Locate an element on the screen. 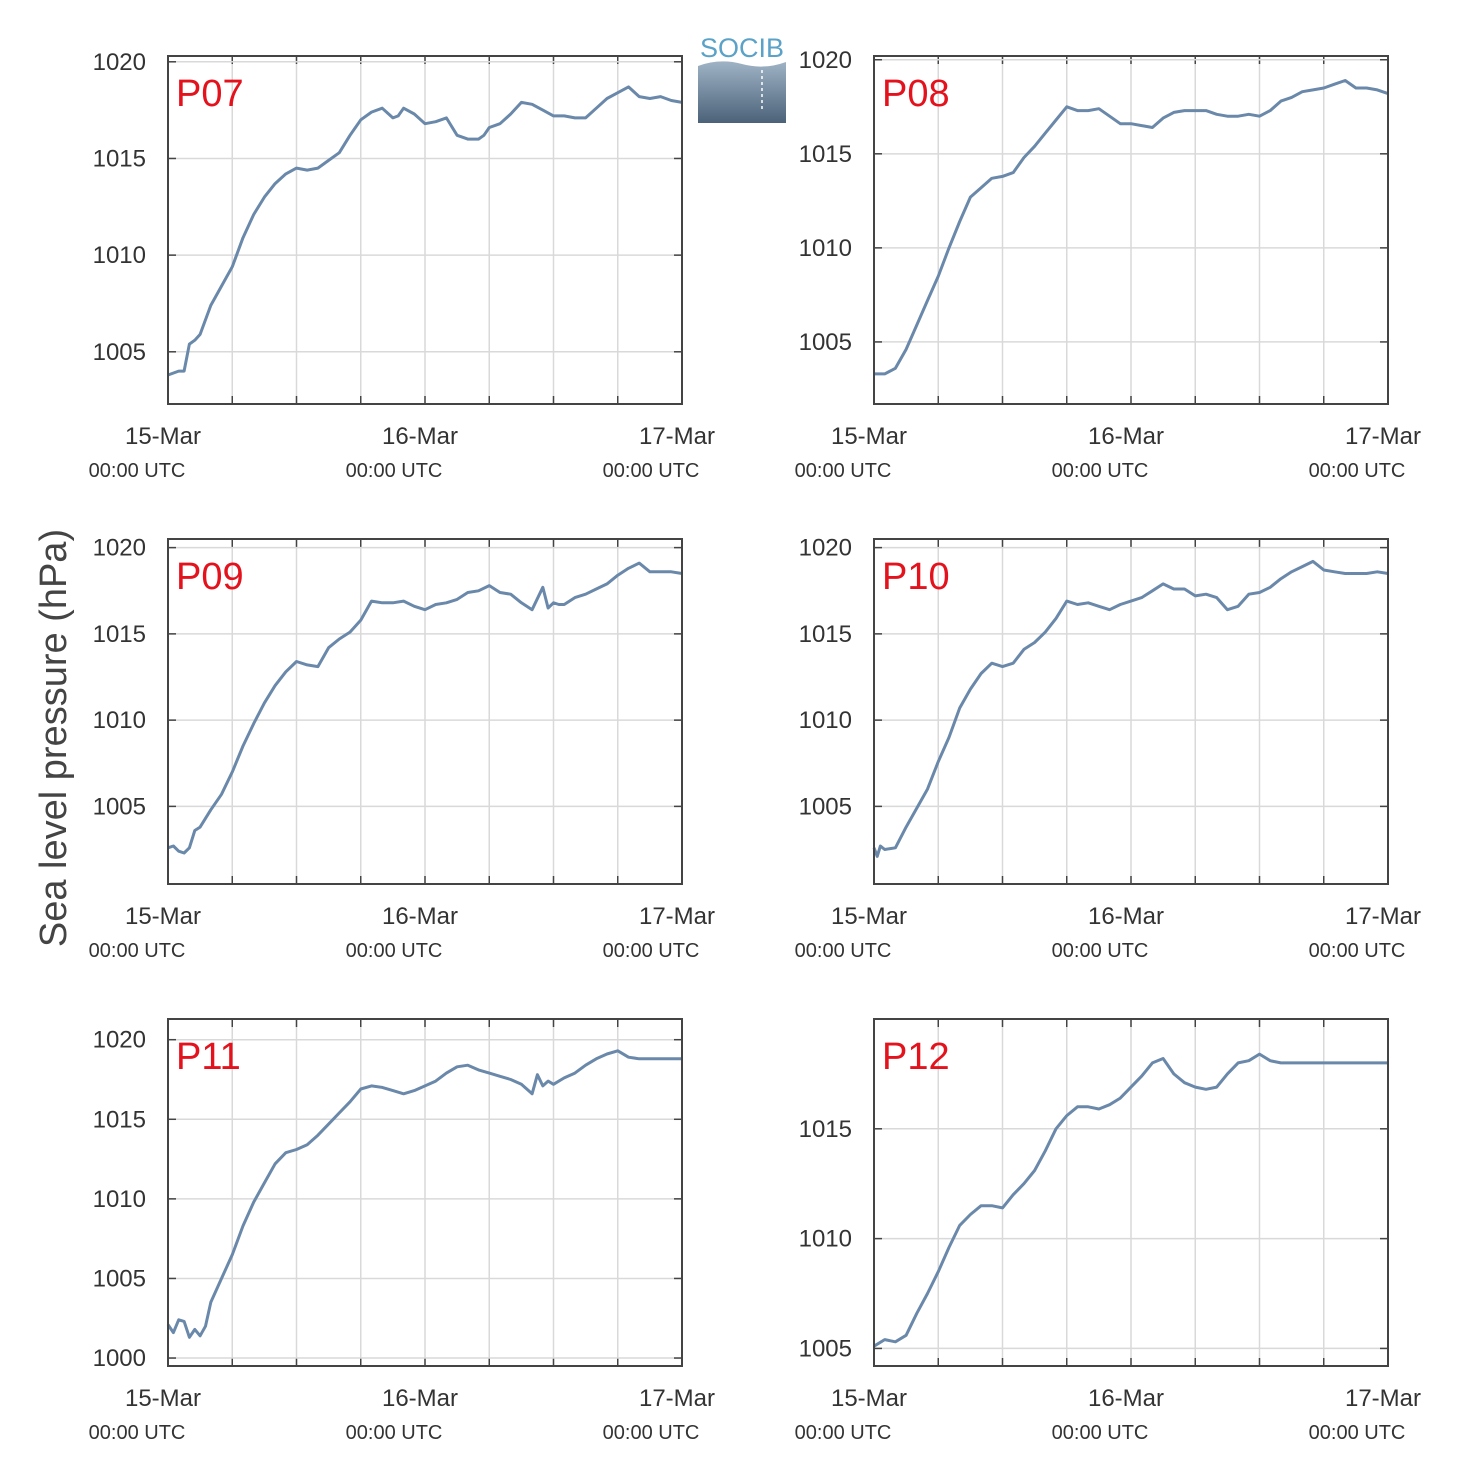 This screenshot has width=1461, height=1474. logo-wave-icon is located at coordinates (742, 92).